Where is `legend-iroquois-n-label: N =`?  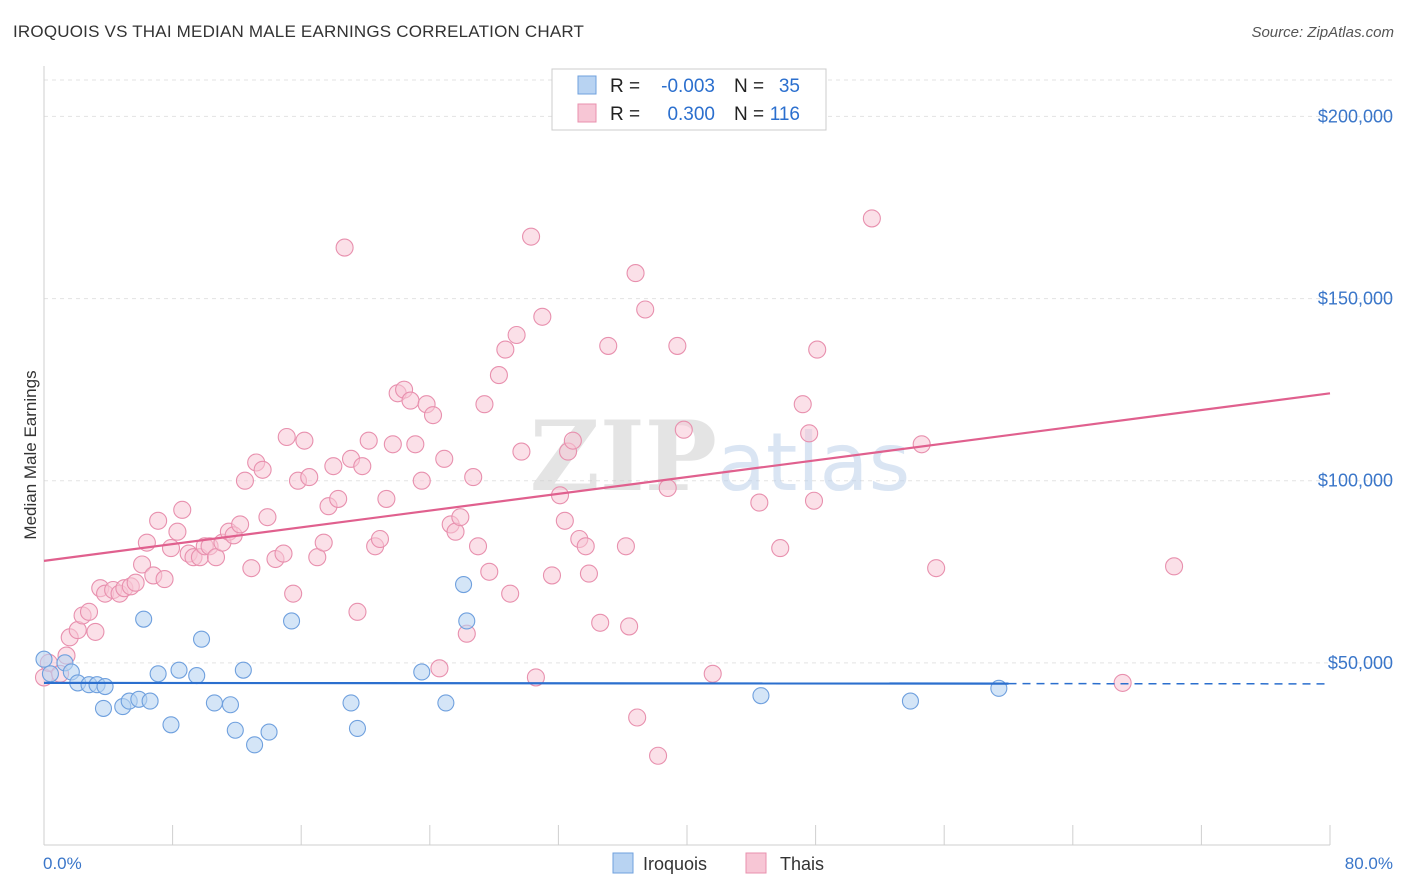 legend-iroquois-n-label: N = is located at coordinates (749, 86).